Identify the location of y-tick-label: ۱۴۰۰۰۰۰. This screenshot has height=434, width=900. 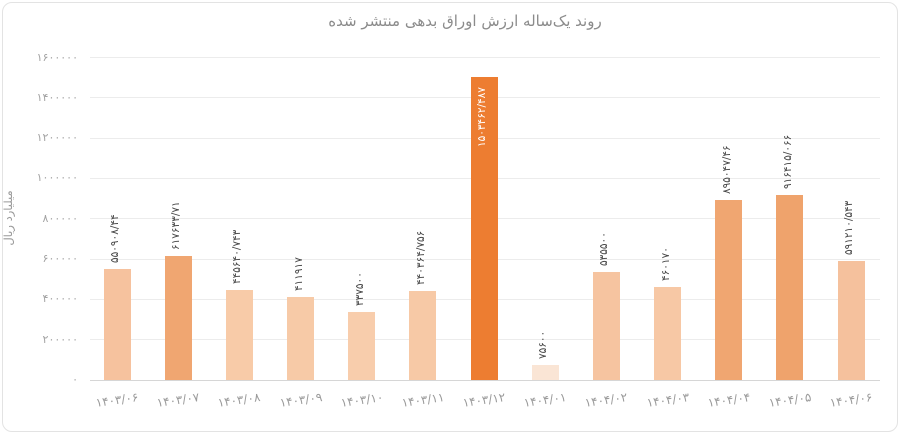
(57, 97).